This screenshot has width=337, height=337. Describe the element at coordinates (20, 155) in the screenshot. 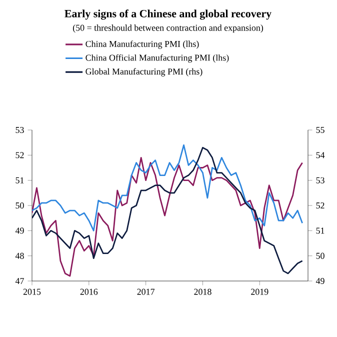

I see `y-tick-label: 52` at that location.